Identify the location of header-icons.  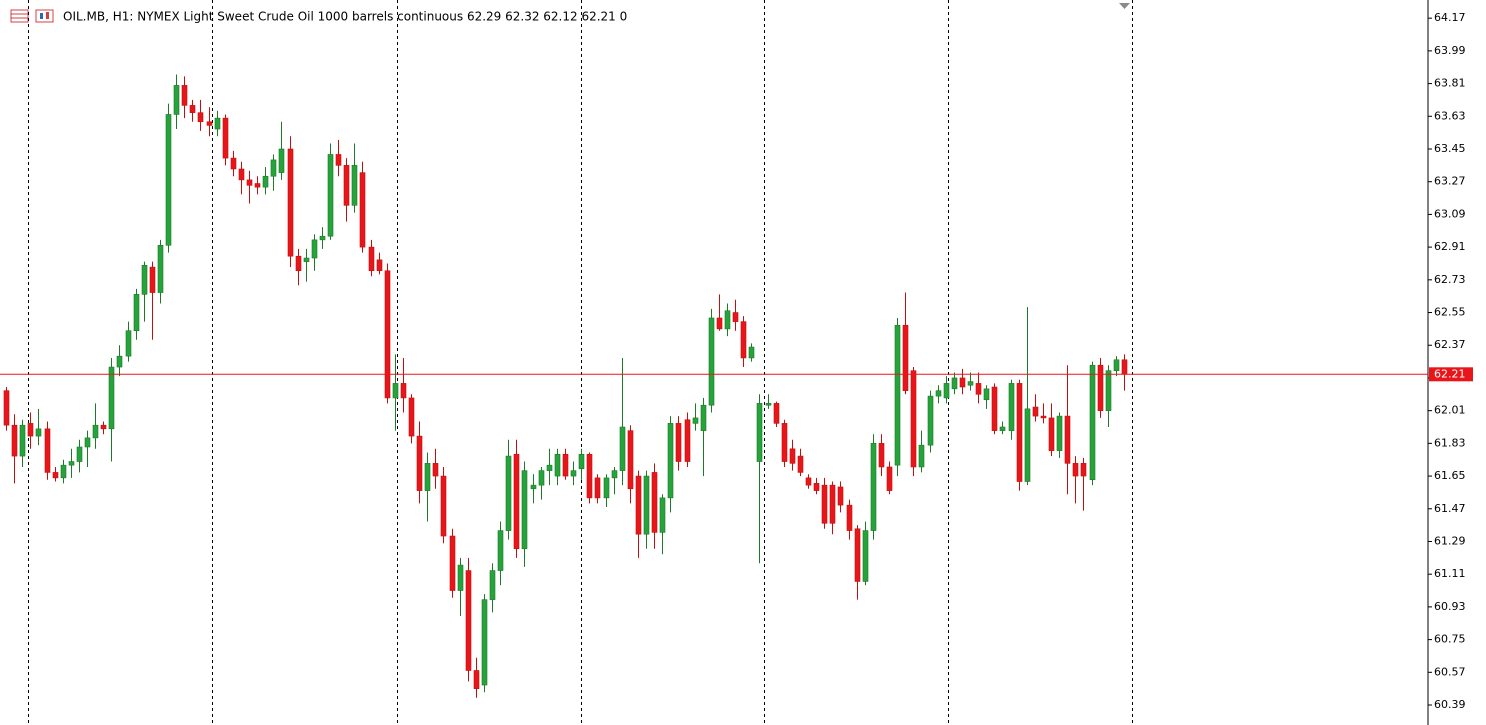
(32, 16).